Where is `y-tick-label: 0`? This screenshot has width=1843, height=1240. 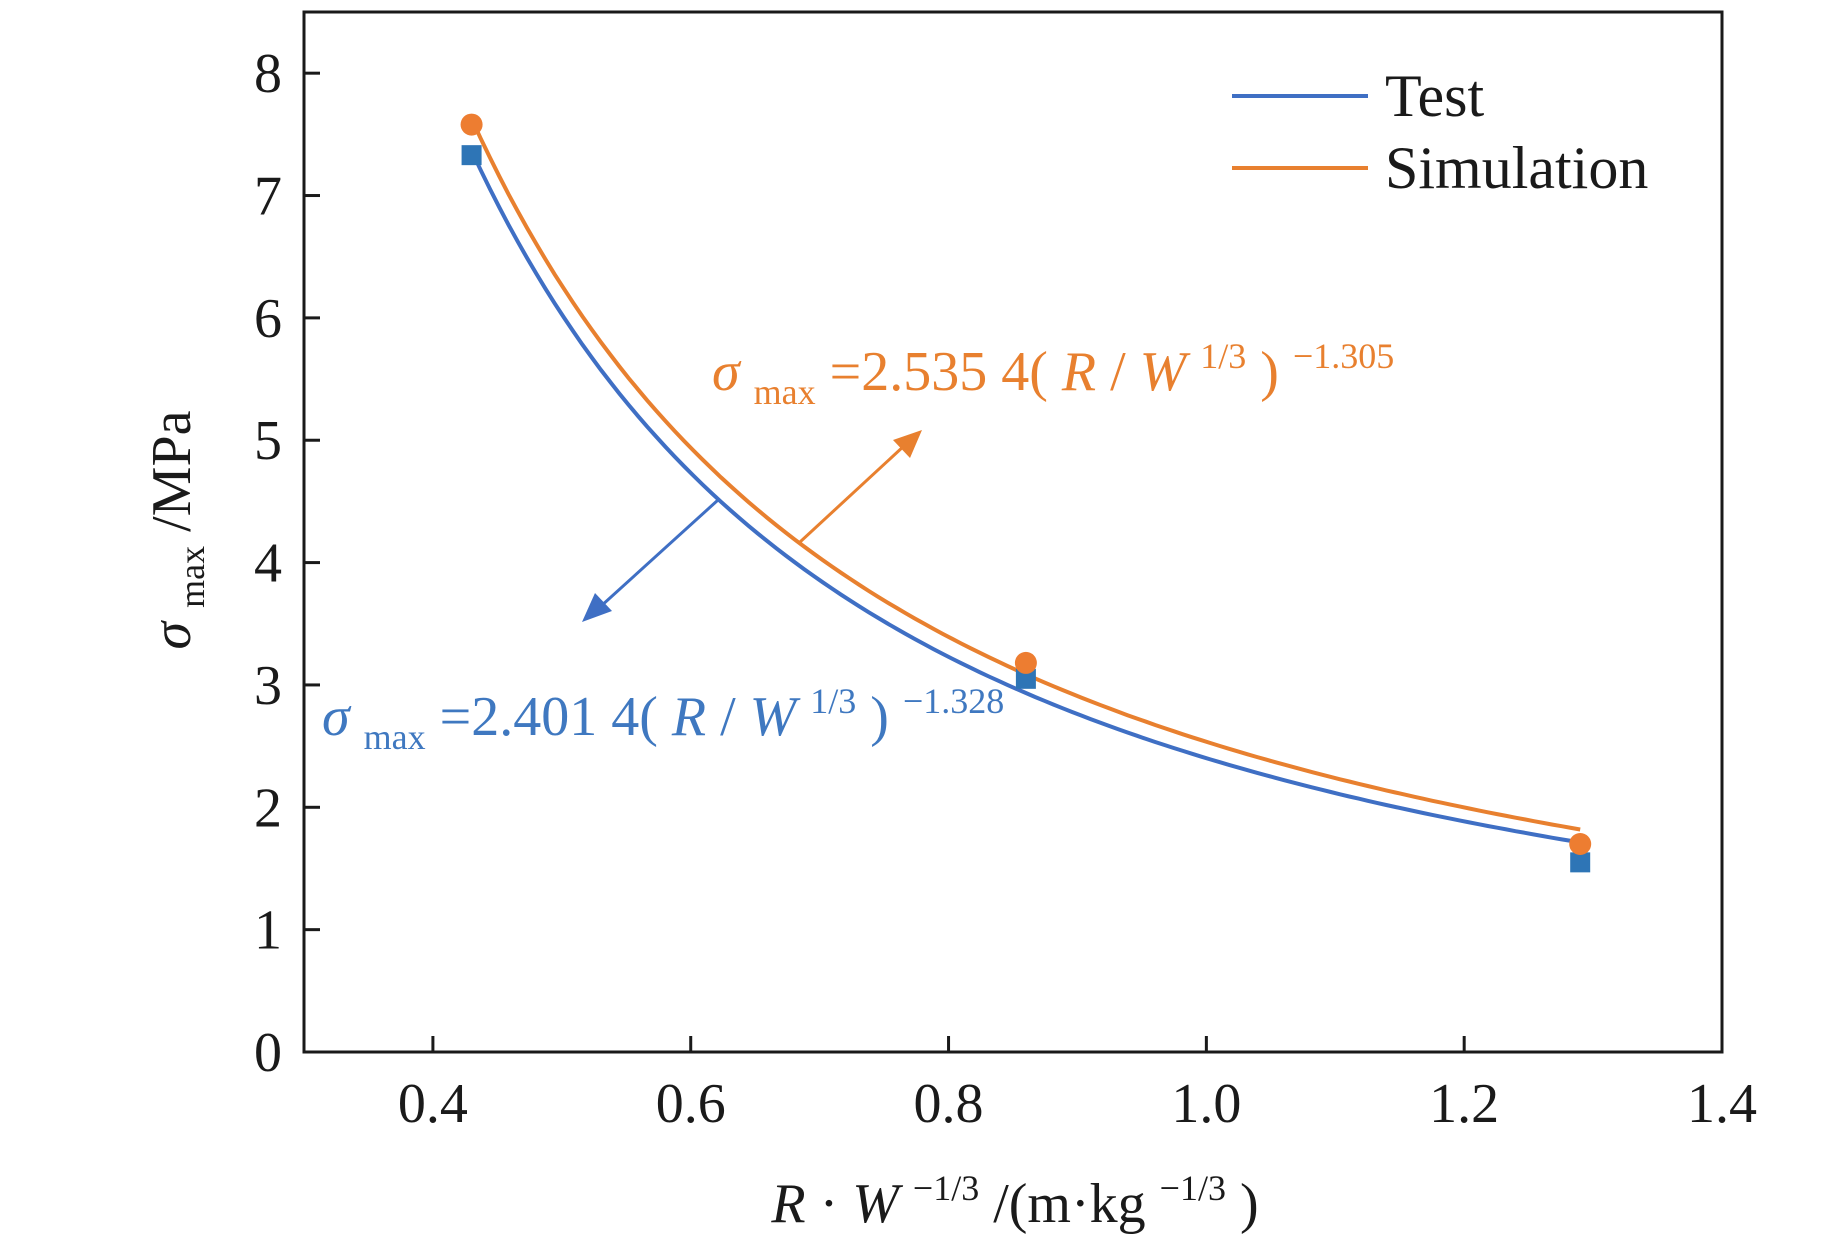 y-tick-label: 0 is located at coordinates (268, 1053).